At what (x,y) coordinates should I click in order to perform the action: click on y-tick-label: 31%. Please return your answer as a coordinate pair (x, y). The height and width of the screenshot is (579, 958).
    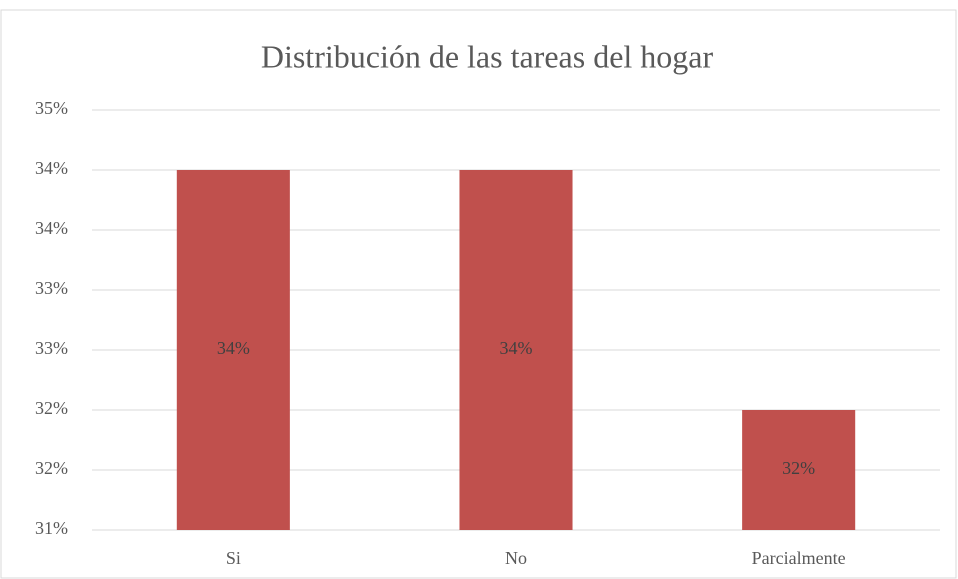
    Looking at the image, I should click on (51, 528).